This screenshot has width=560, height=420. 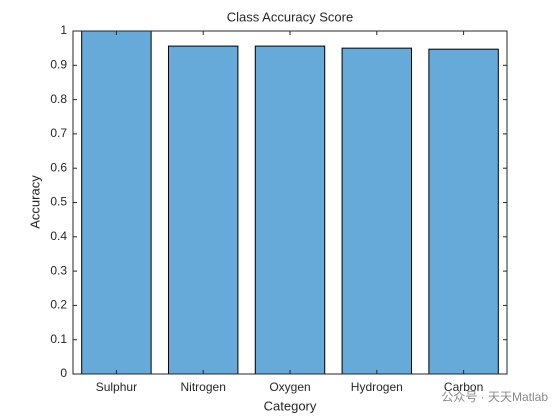 I want to click on y-tick-label: 0.7, so click(x=58, y=133).